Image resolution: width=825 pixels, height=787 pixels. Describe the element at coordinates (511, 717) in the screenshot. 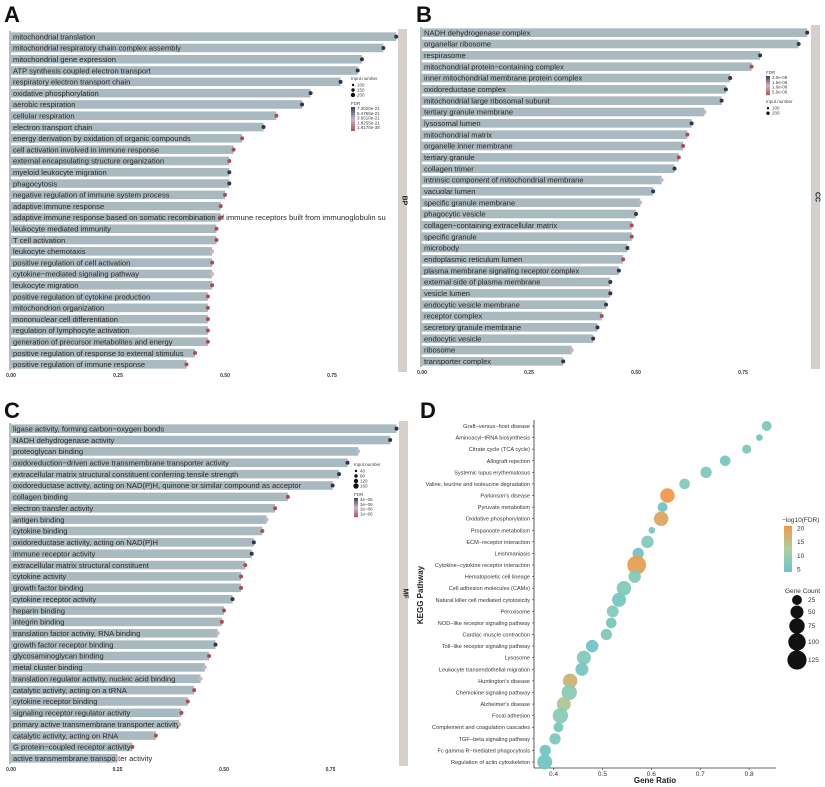

I see `pathway-label: Focal adhesion` at that location.